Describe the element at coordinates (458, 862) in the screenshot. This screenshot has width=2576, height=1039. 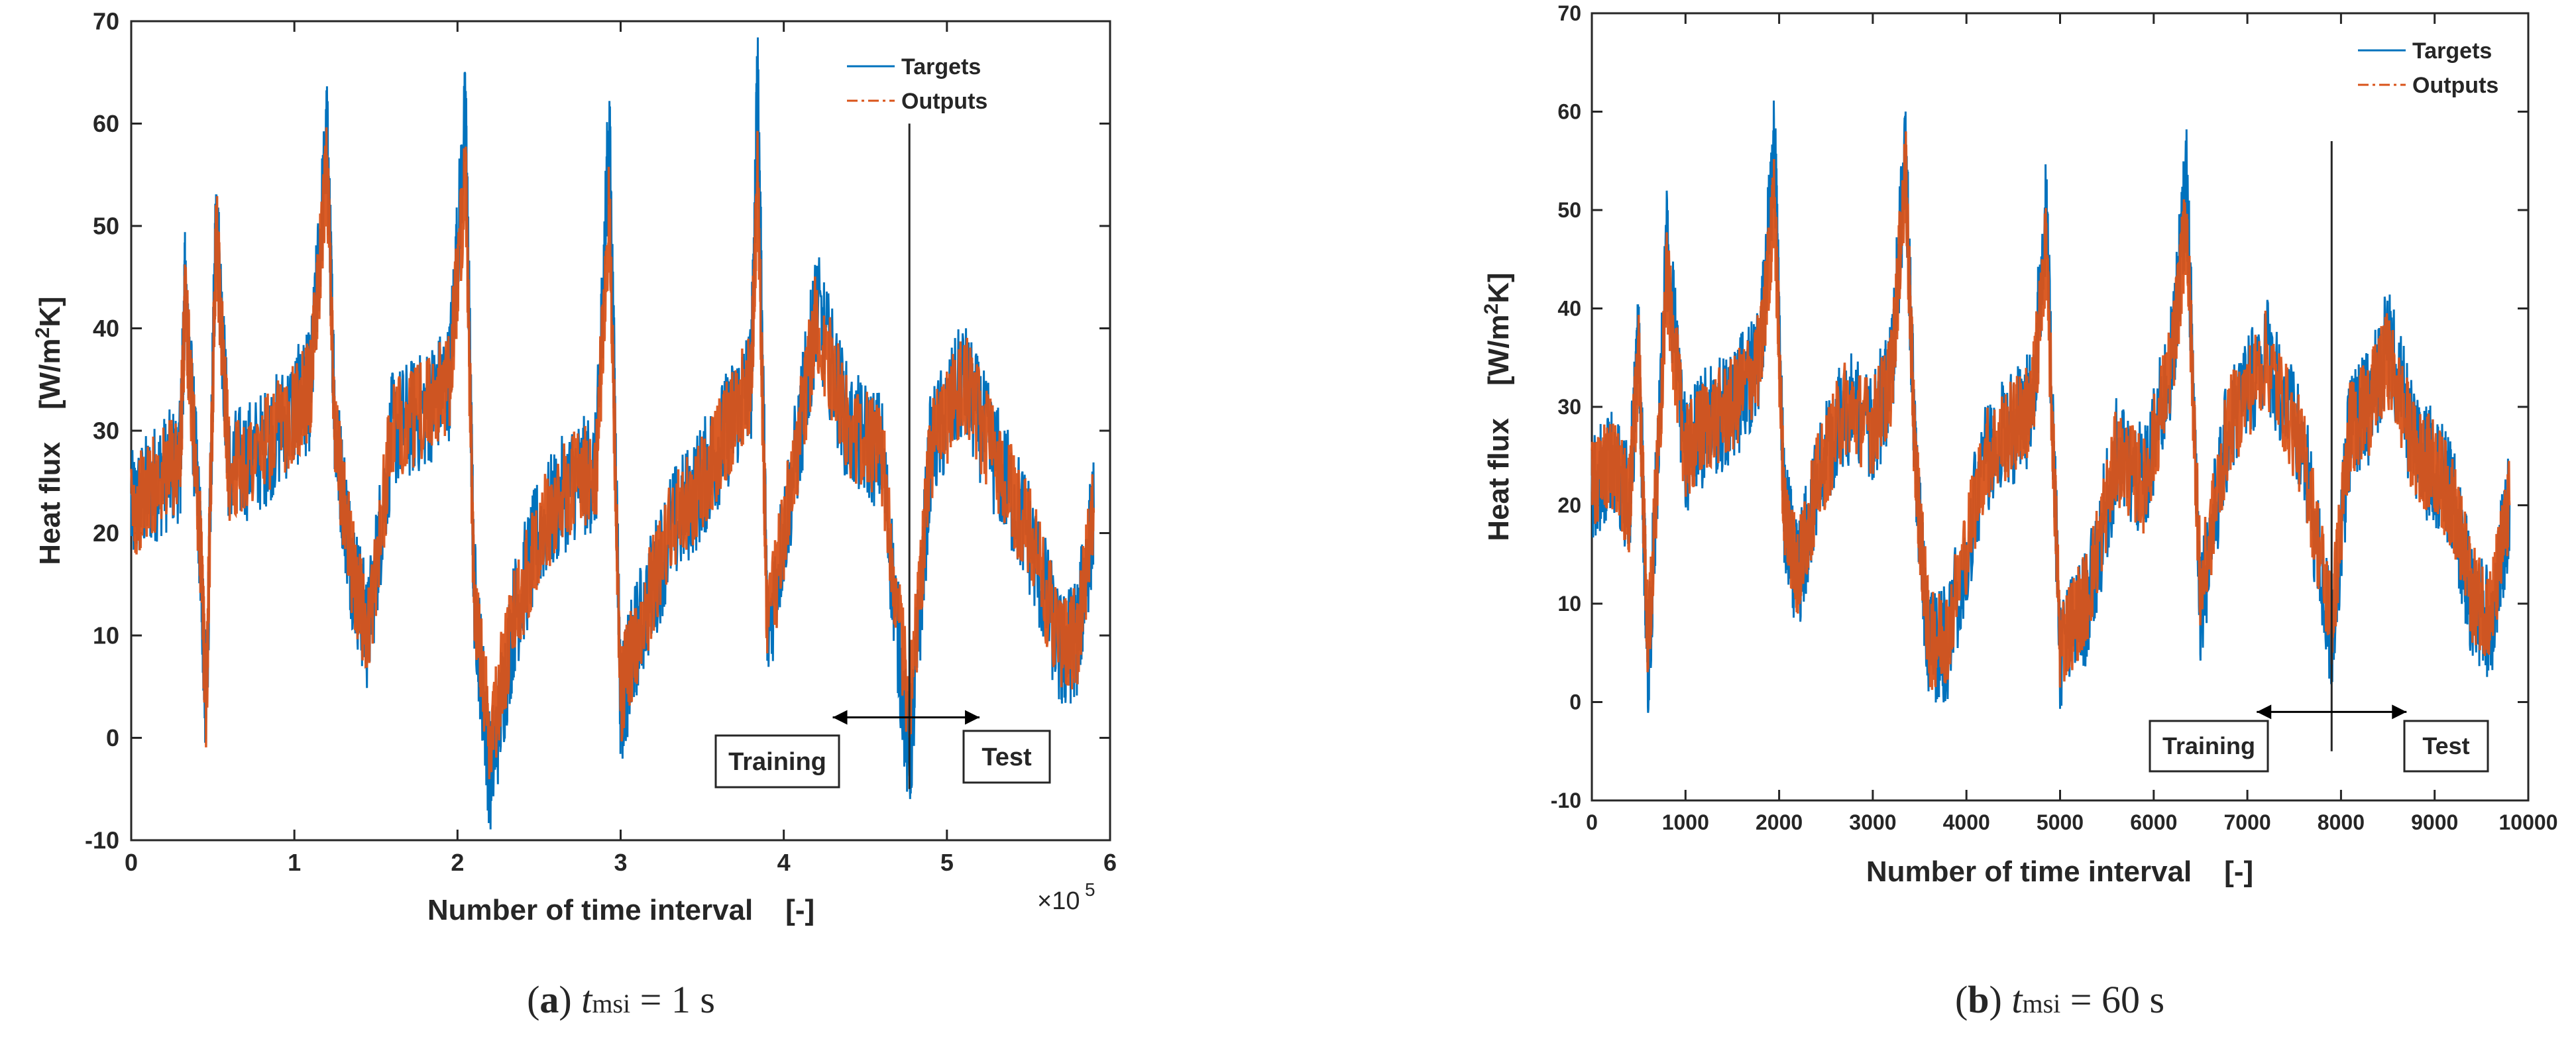
I see `x-tick-label: 2` at that location.